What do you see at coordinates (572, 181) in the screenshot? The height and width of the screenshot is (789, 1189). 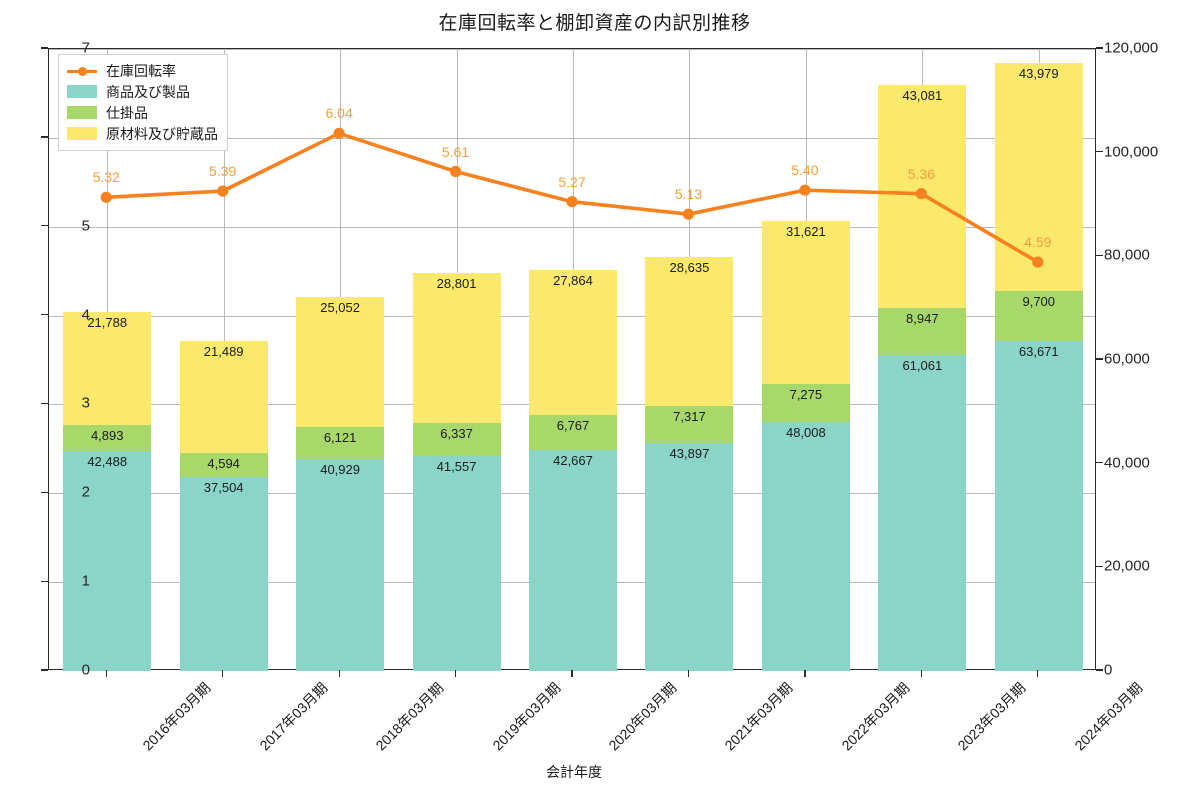 I see `turnover-point-label: 5.27` at bounding box center [572, 181].